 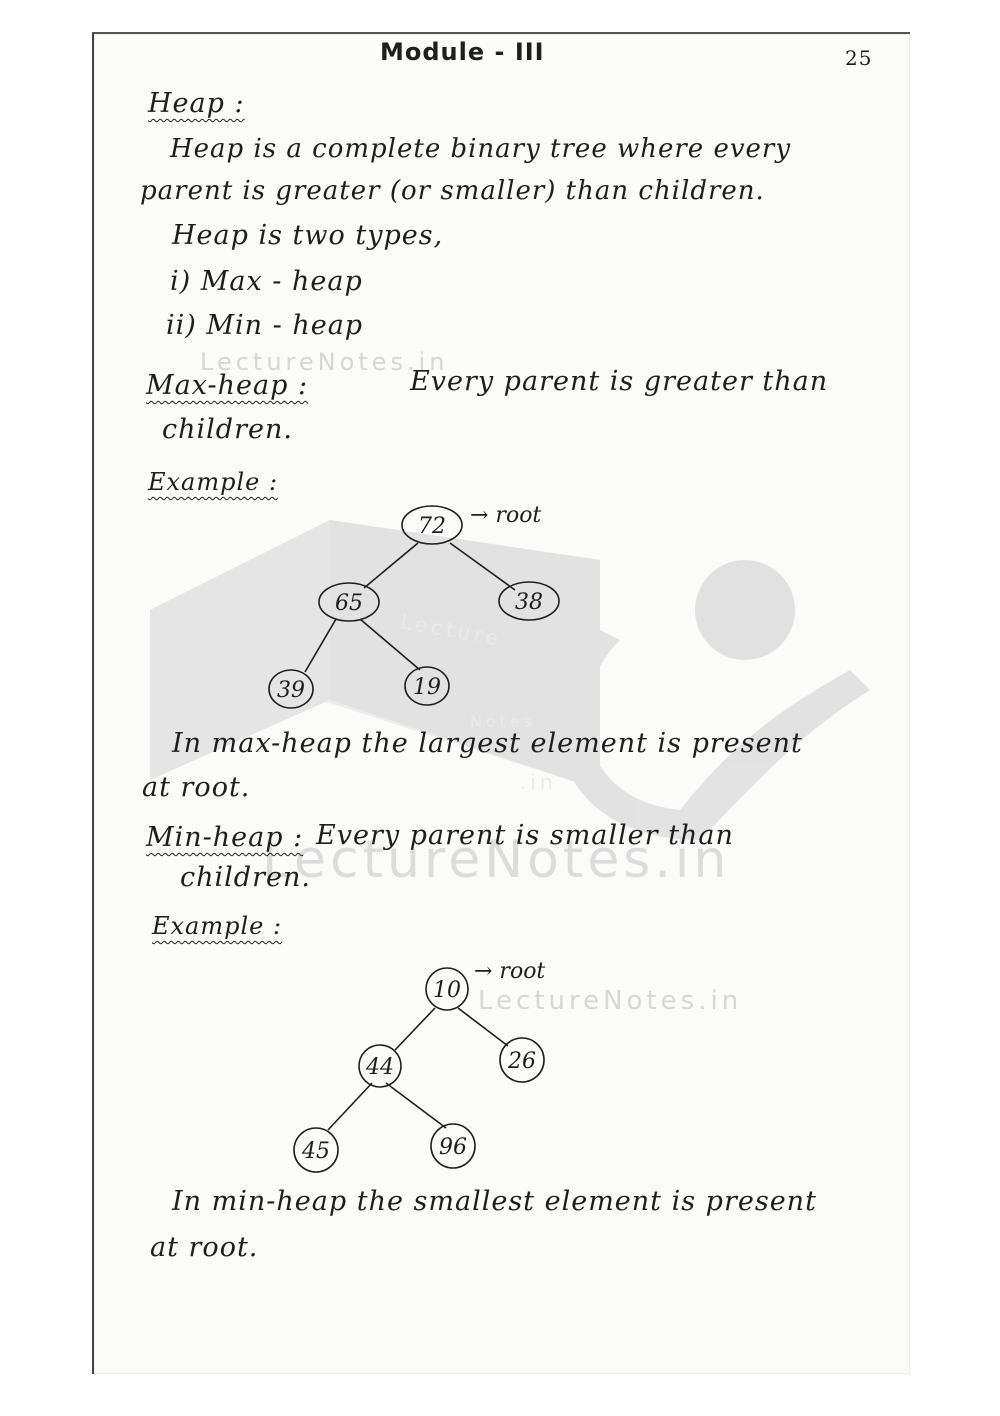 I want to click on min-heap-heading: Min-heap :, so click(x=225, y=837).